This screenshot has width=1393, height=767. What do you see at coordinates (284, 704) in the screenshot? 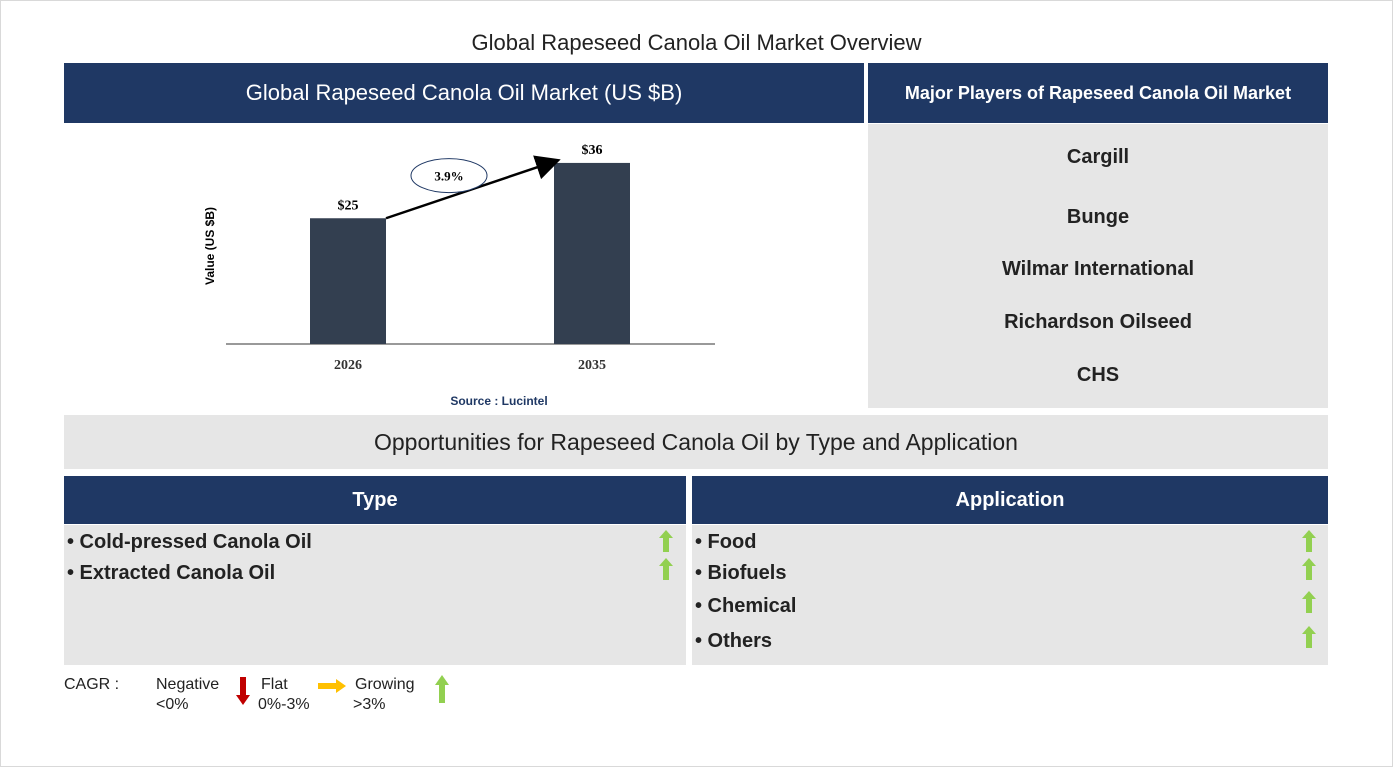
I see `legend-flat-range: 0%-3%` at bounding box center [284, 704].